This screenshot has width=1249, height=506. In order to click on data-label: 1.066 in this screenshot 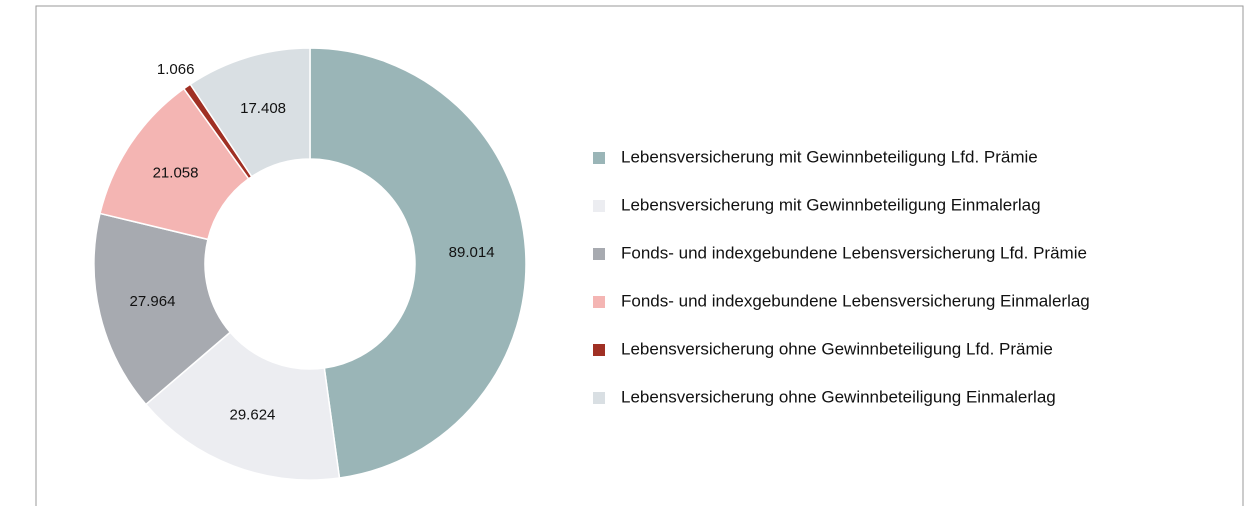, I will do `click(176, 69)`.